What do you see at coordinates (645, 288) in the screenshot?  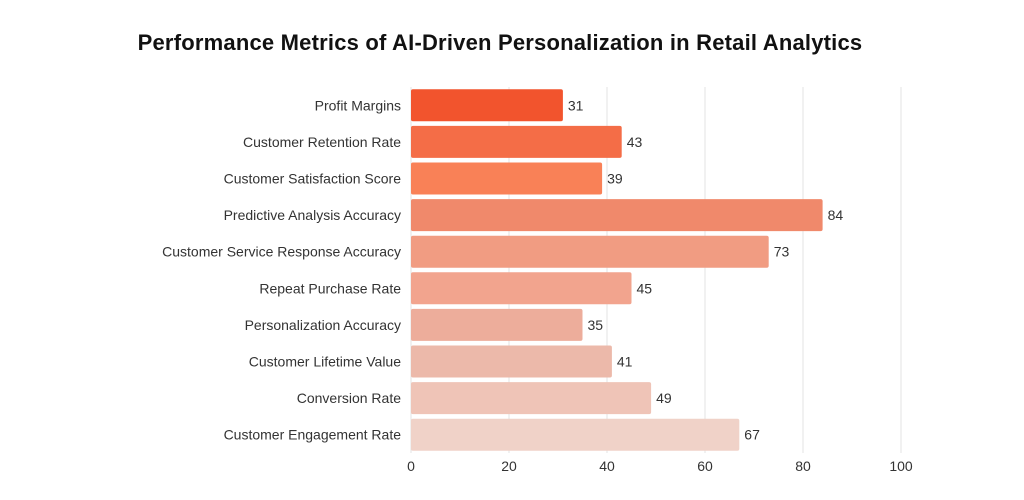 I see `data-label: 45` at bounding box center [645, 288].